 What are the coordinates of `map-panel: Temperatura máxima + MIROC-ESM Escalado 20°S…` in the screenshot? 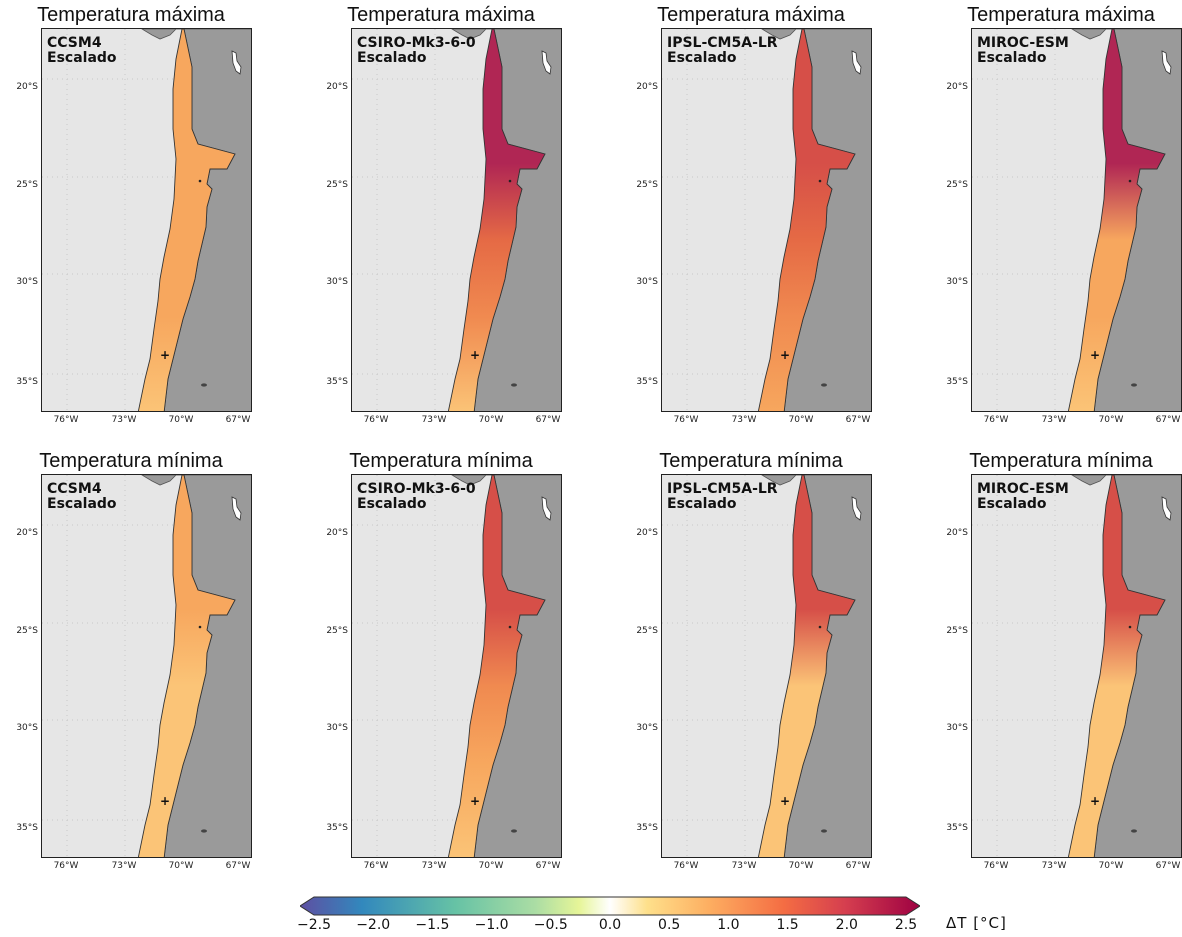 It's located at (1056, 215).